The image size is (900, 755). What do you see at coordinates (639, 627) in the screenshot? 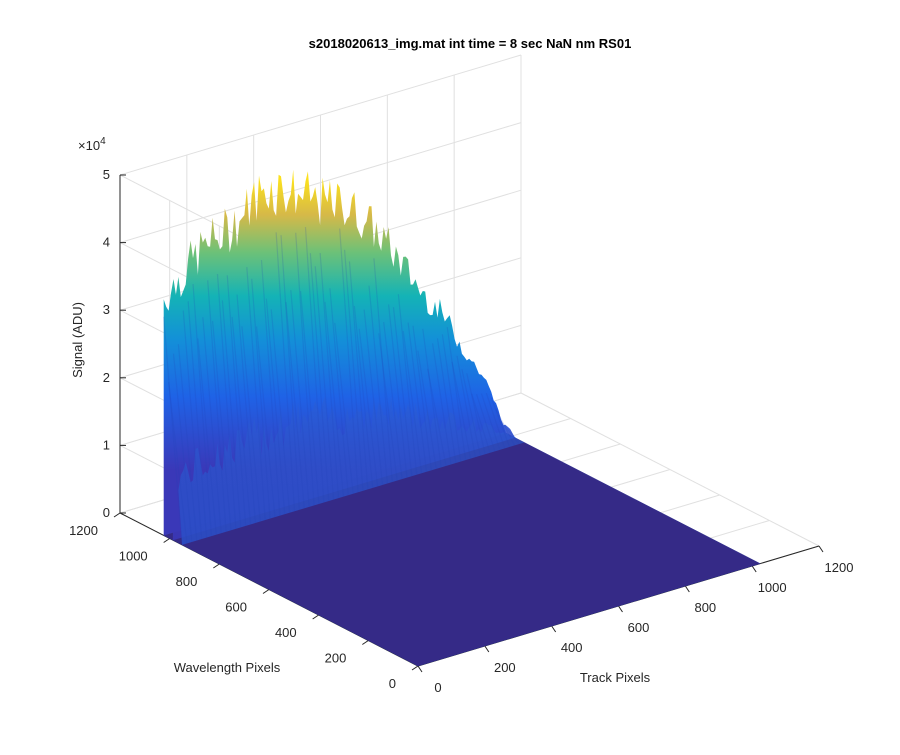
I see `x-tick-label: 600` at bounding box center [639, 627].